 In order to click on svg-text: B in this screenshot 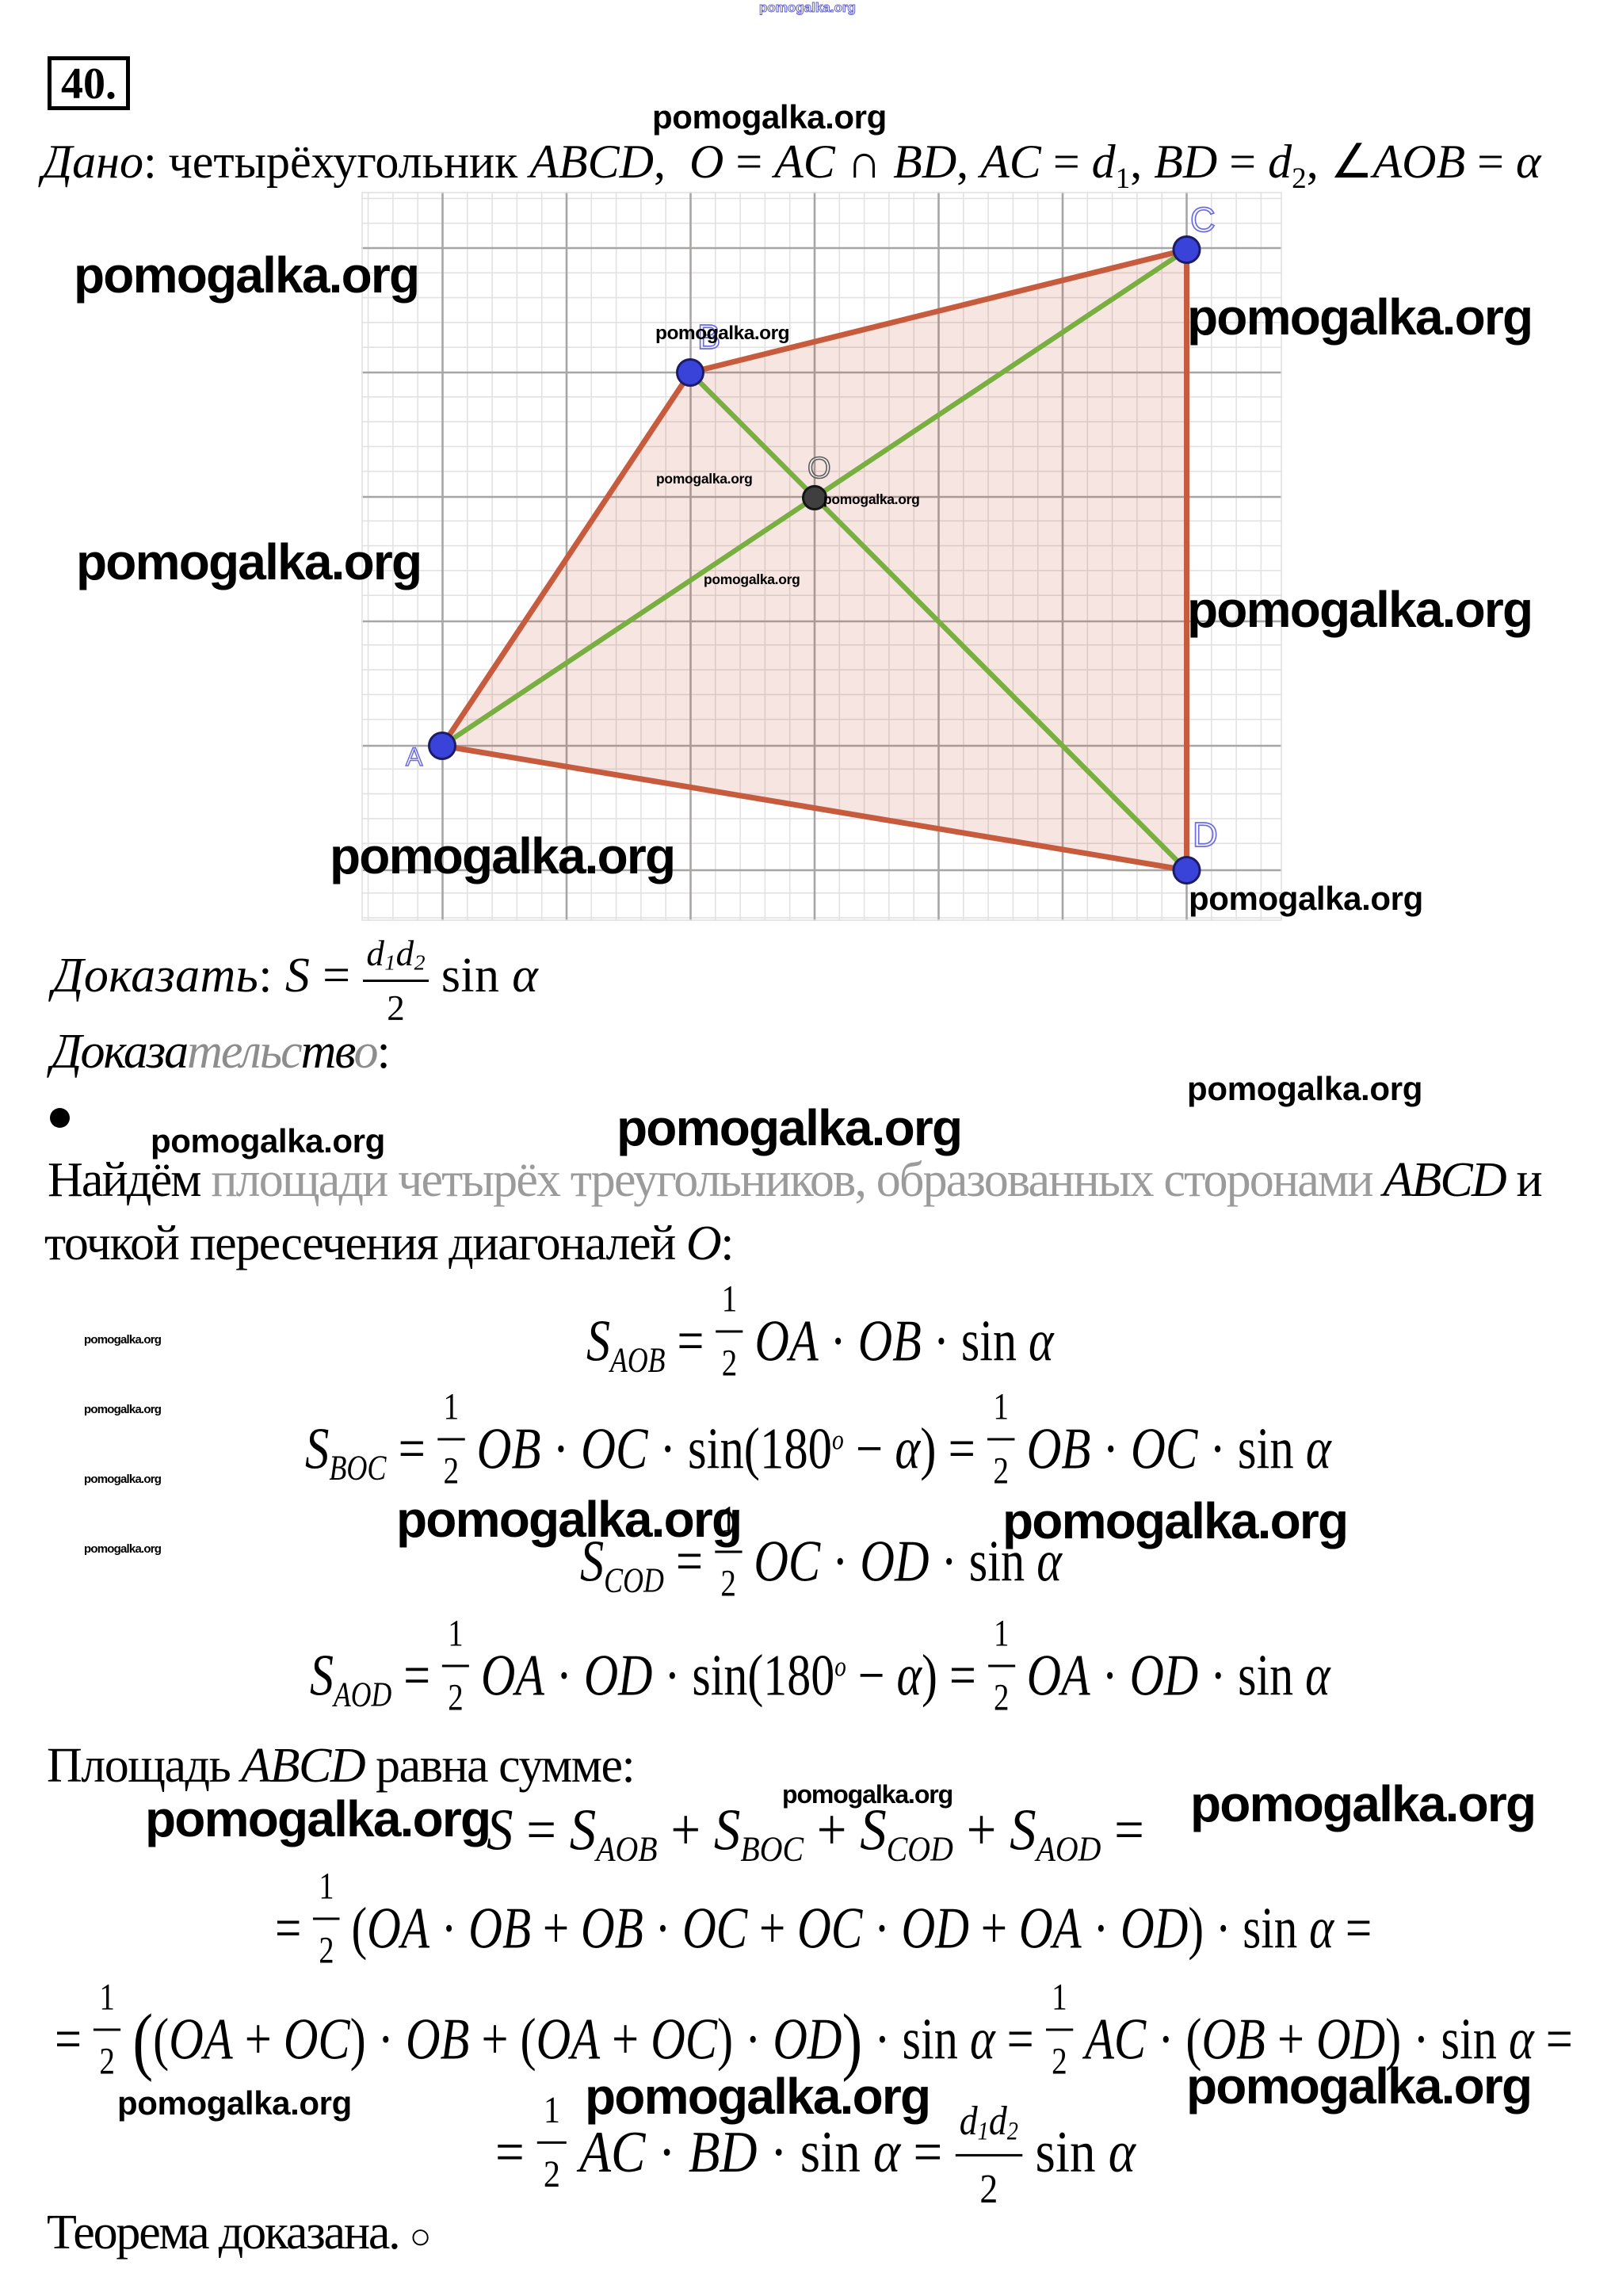, I will do `click(709, 337)`.